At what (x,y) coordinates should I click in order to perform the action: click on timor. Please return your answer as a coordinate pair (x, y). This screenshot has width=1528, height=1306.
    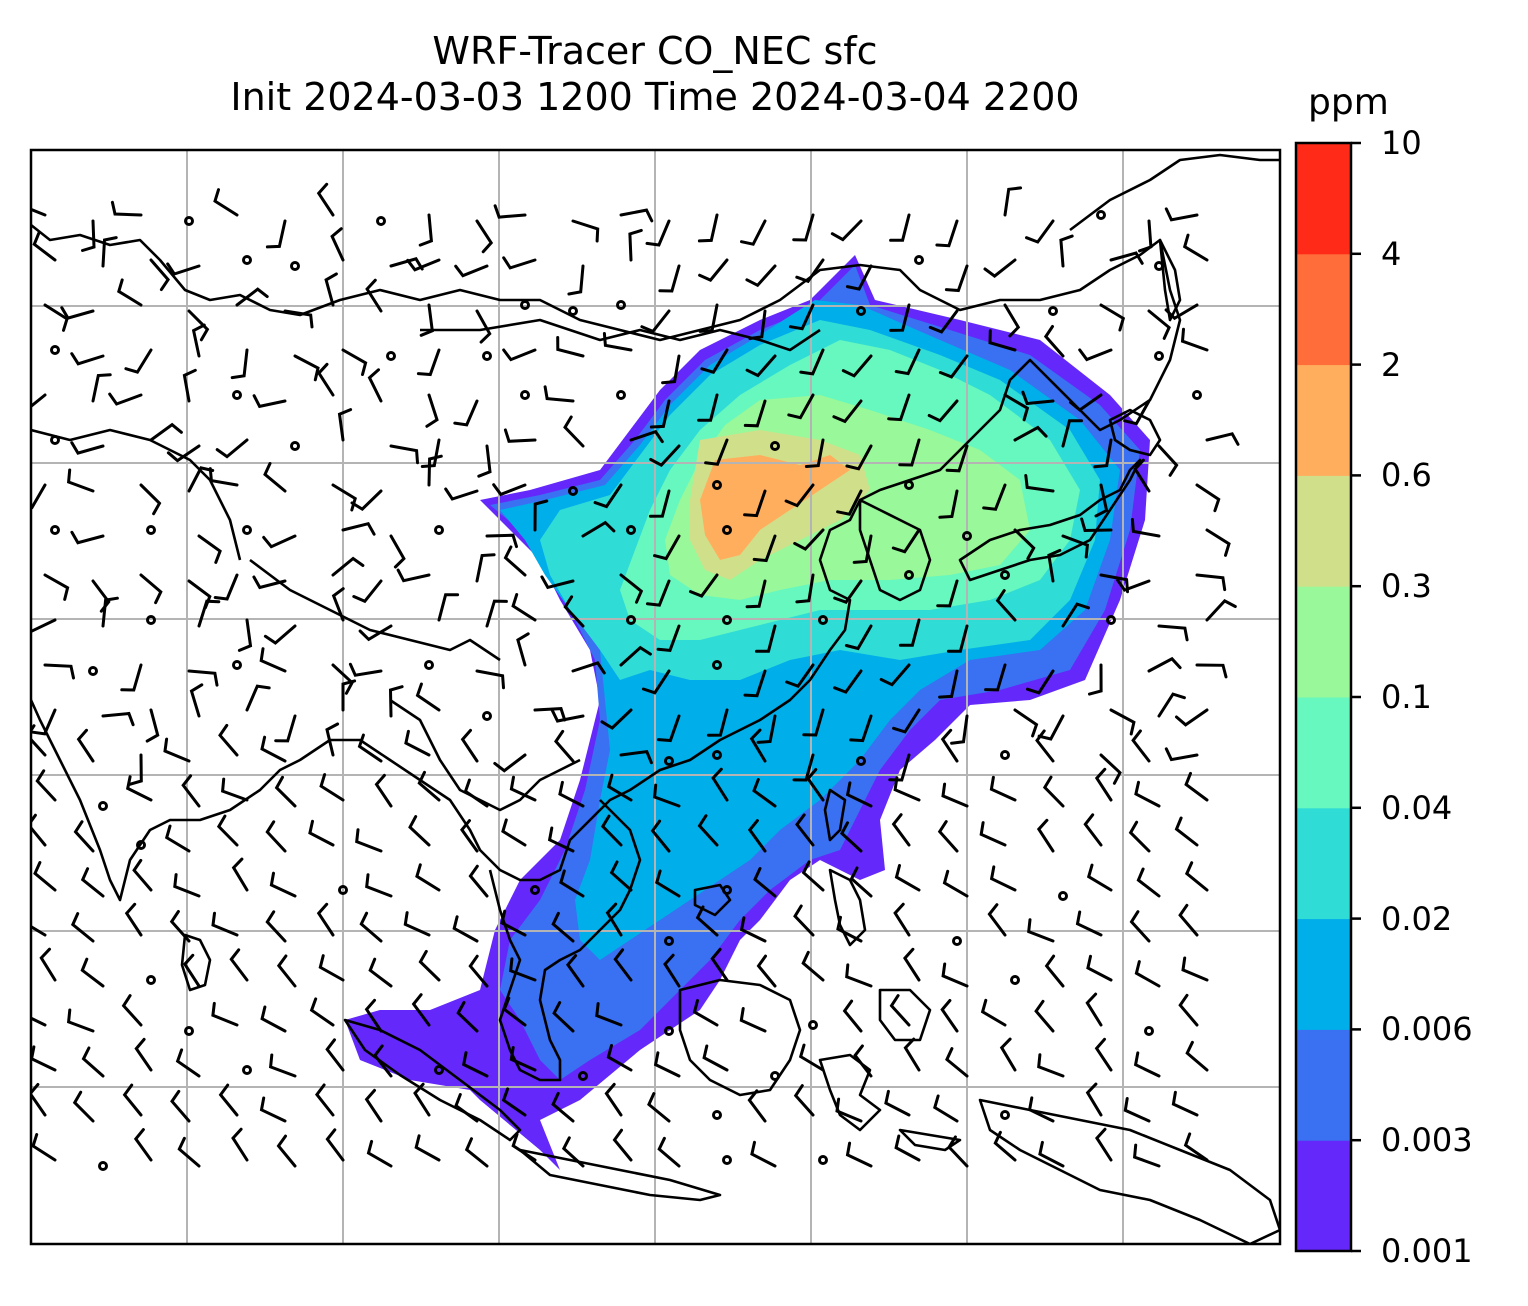
    Looking at the image, I should click on (930, 1140).